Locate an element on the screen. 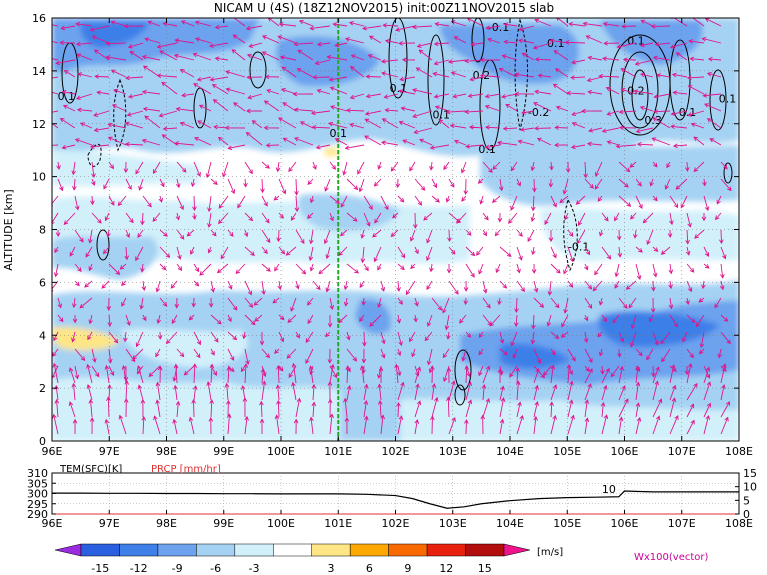 This screenshot has height=575, width=767. surface-right-tick-label: 5 is located at coordinates (746, 500).